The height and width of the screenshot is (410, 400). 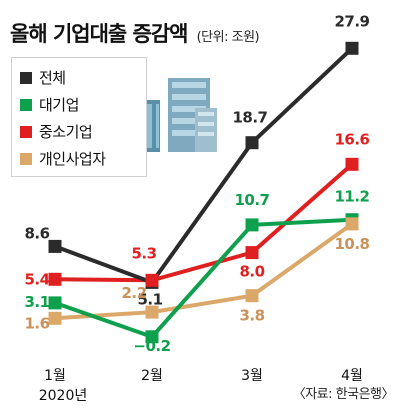 What do you see at coordinates (252, 253) in the screenshot?
I see `data-point-s2-p2` at bounding box center [252, 253].